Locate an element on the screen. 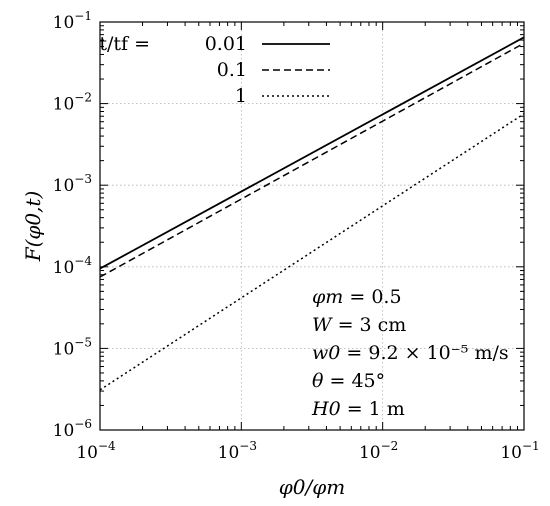  legend-label: 1 is located at coordinates (241, 96).